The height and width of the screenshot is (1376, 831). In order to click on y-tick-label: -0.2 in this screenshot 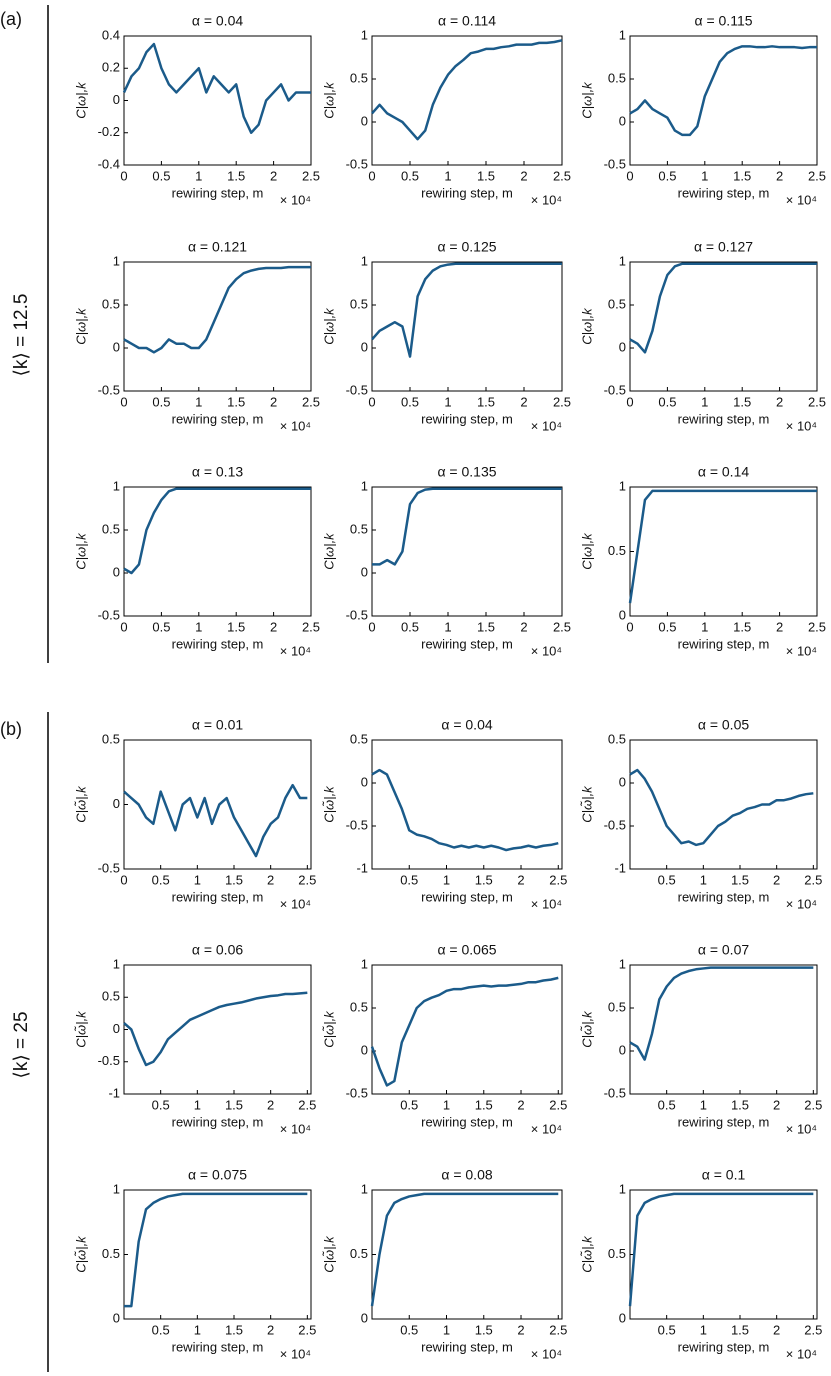, I will do `click(109, 131)`.